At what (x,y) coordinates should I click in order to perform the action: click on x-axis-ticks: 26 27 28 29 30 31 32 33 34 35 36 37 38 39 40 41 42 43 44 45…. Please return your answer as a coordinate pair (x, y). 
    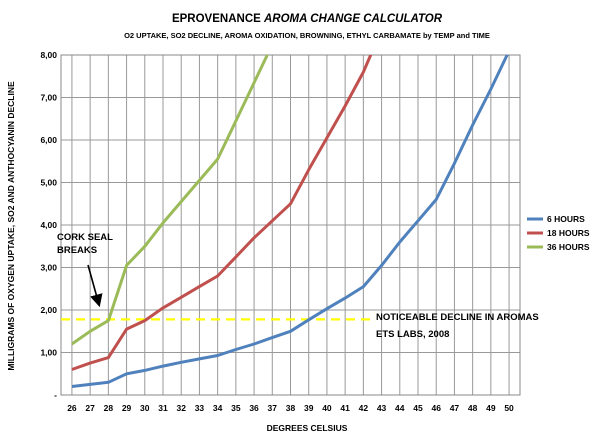
    Looking at the image, I should click on (290, 408).